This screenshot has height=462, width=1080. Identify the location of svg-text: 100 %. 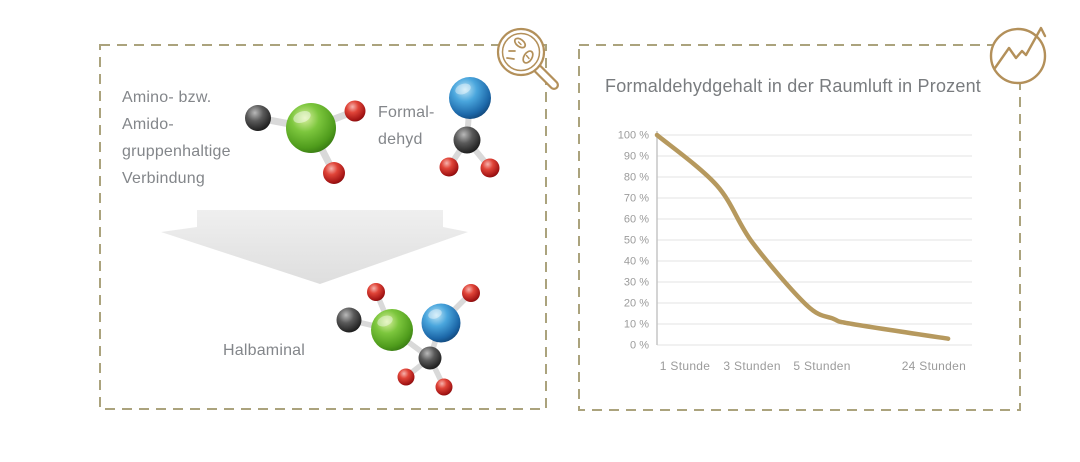
(633, 136).